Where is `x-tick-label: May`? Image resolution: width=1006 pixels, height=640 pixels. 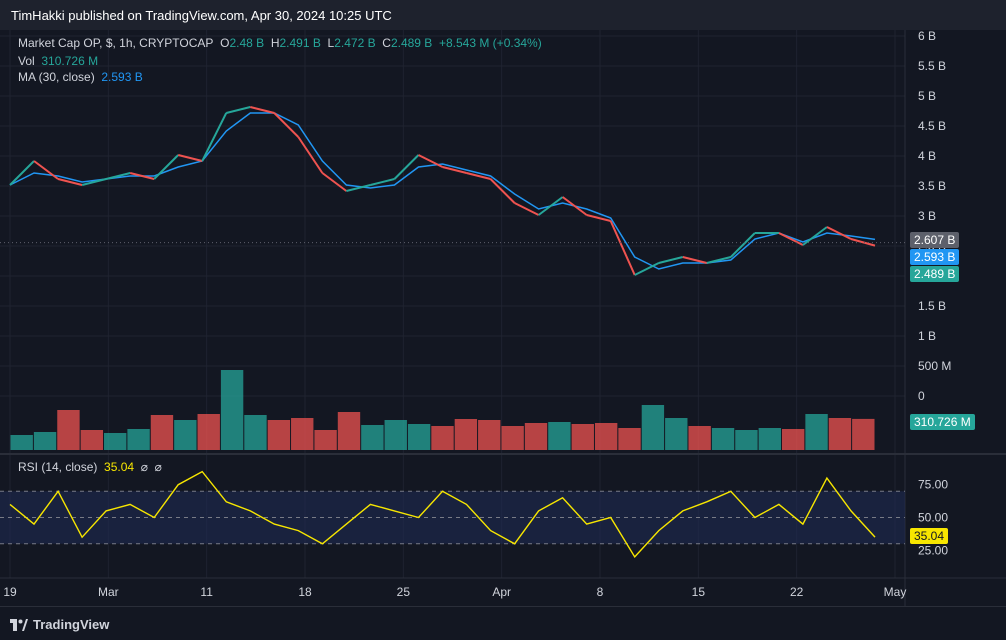 x-tick-label: May is located at coordinates (895, 592).